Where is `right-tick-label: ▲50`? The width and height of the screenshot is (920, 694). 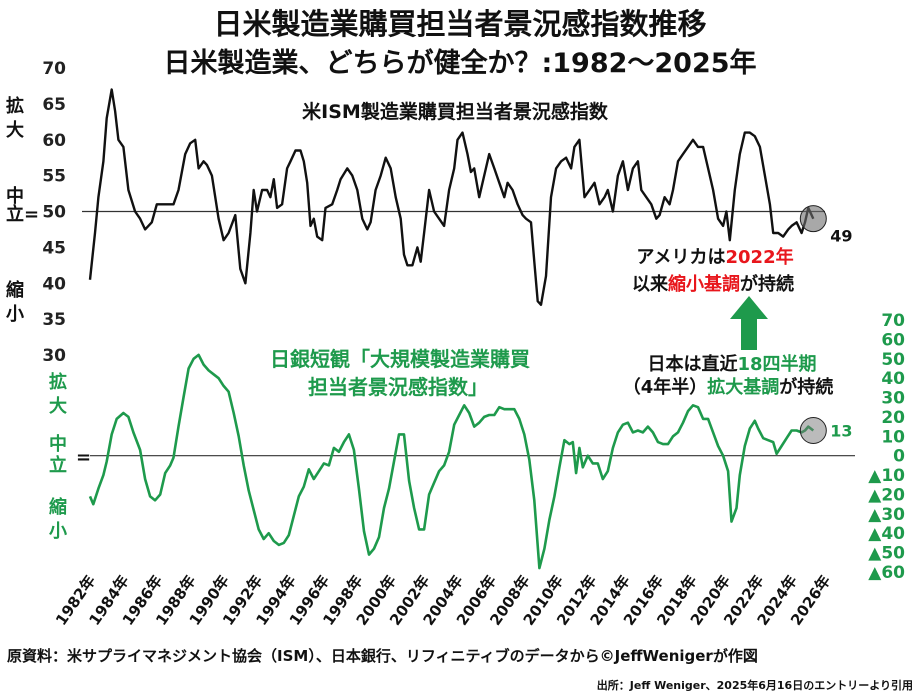
right-tick-label: ▲50 is located at coordinates (886, 554).